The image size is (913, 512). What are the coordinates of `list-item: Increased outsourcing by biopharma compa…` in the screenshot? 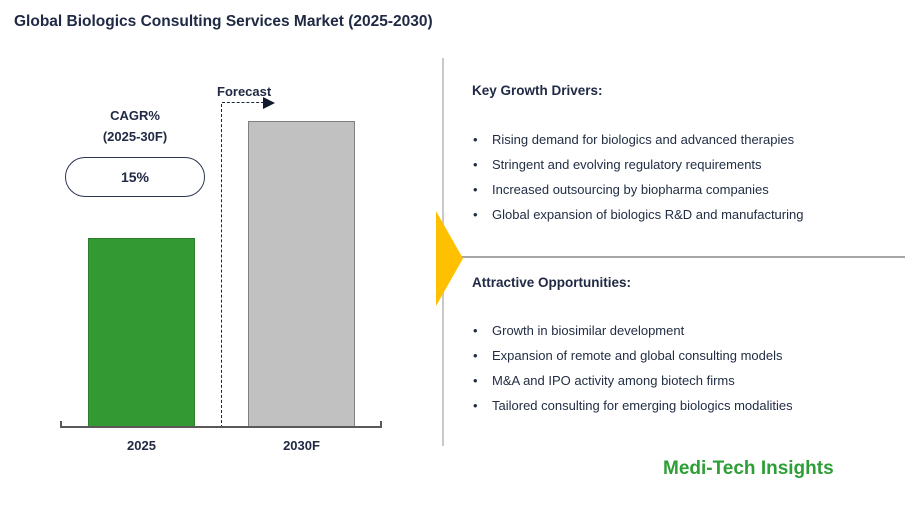 It's located at (682, 189).